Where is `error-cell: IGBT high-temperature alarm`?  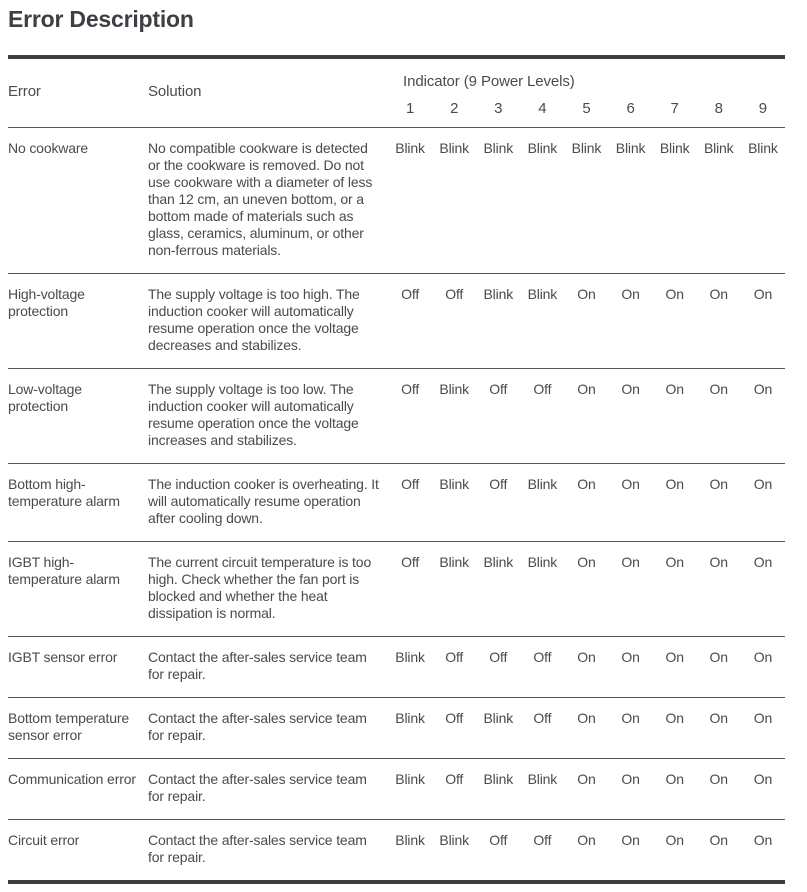
error-cell: IGBT high-temperature alarm is located at coordinates (64, 570).